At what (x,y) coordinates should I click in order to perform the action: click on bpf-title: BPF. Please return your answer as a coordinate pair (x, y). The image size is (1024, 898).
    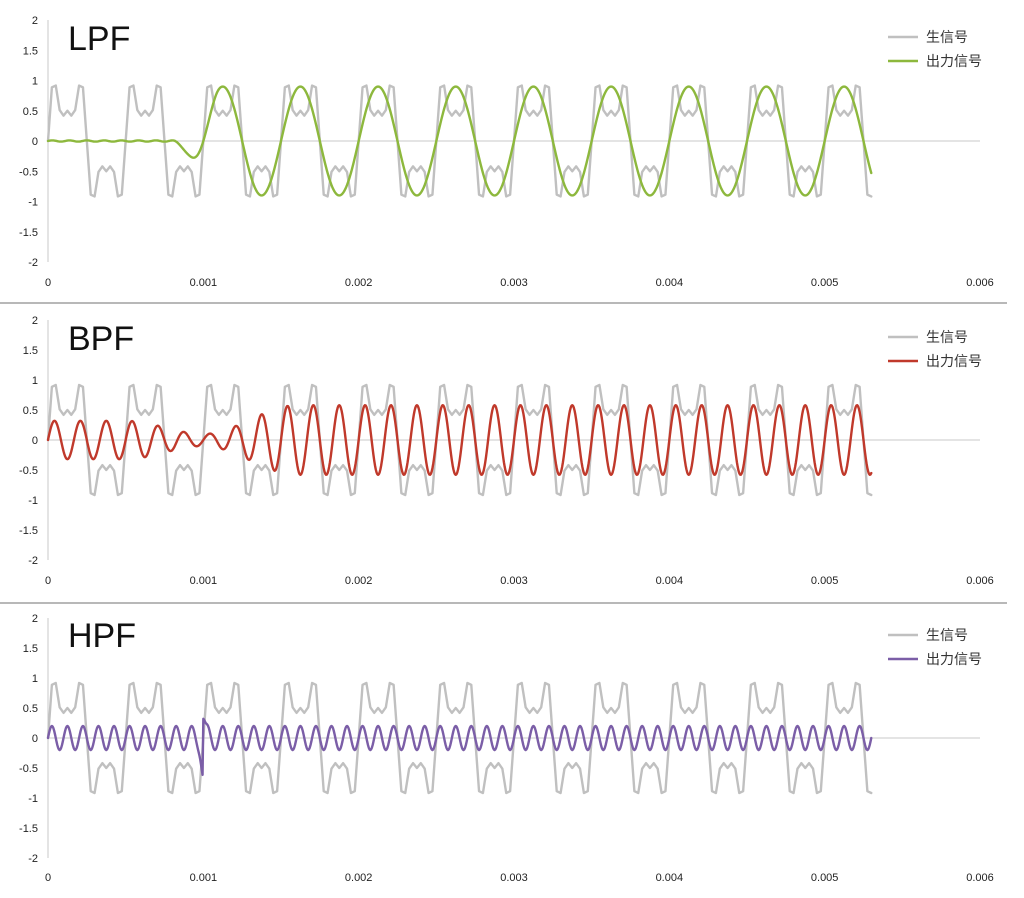
    Looking at the image, I should click on (101, 339).